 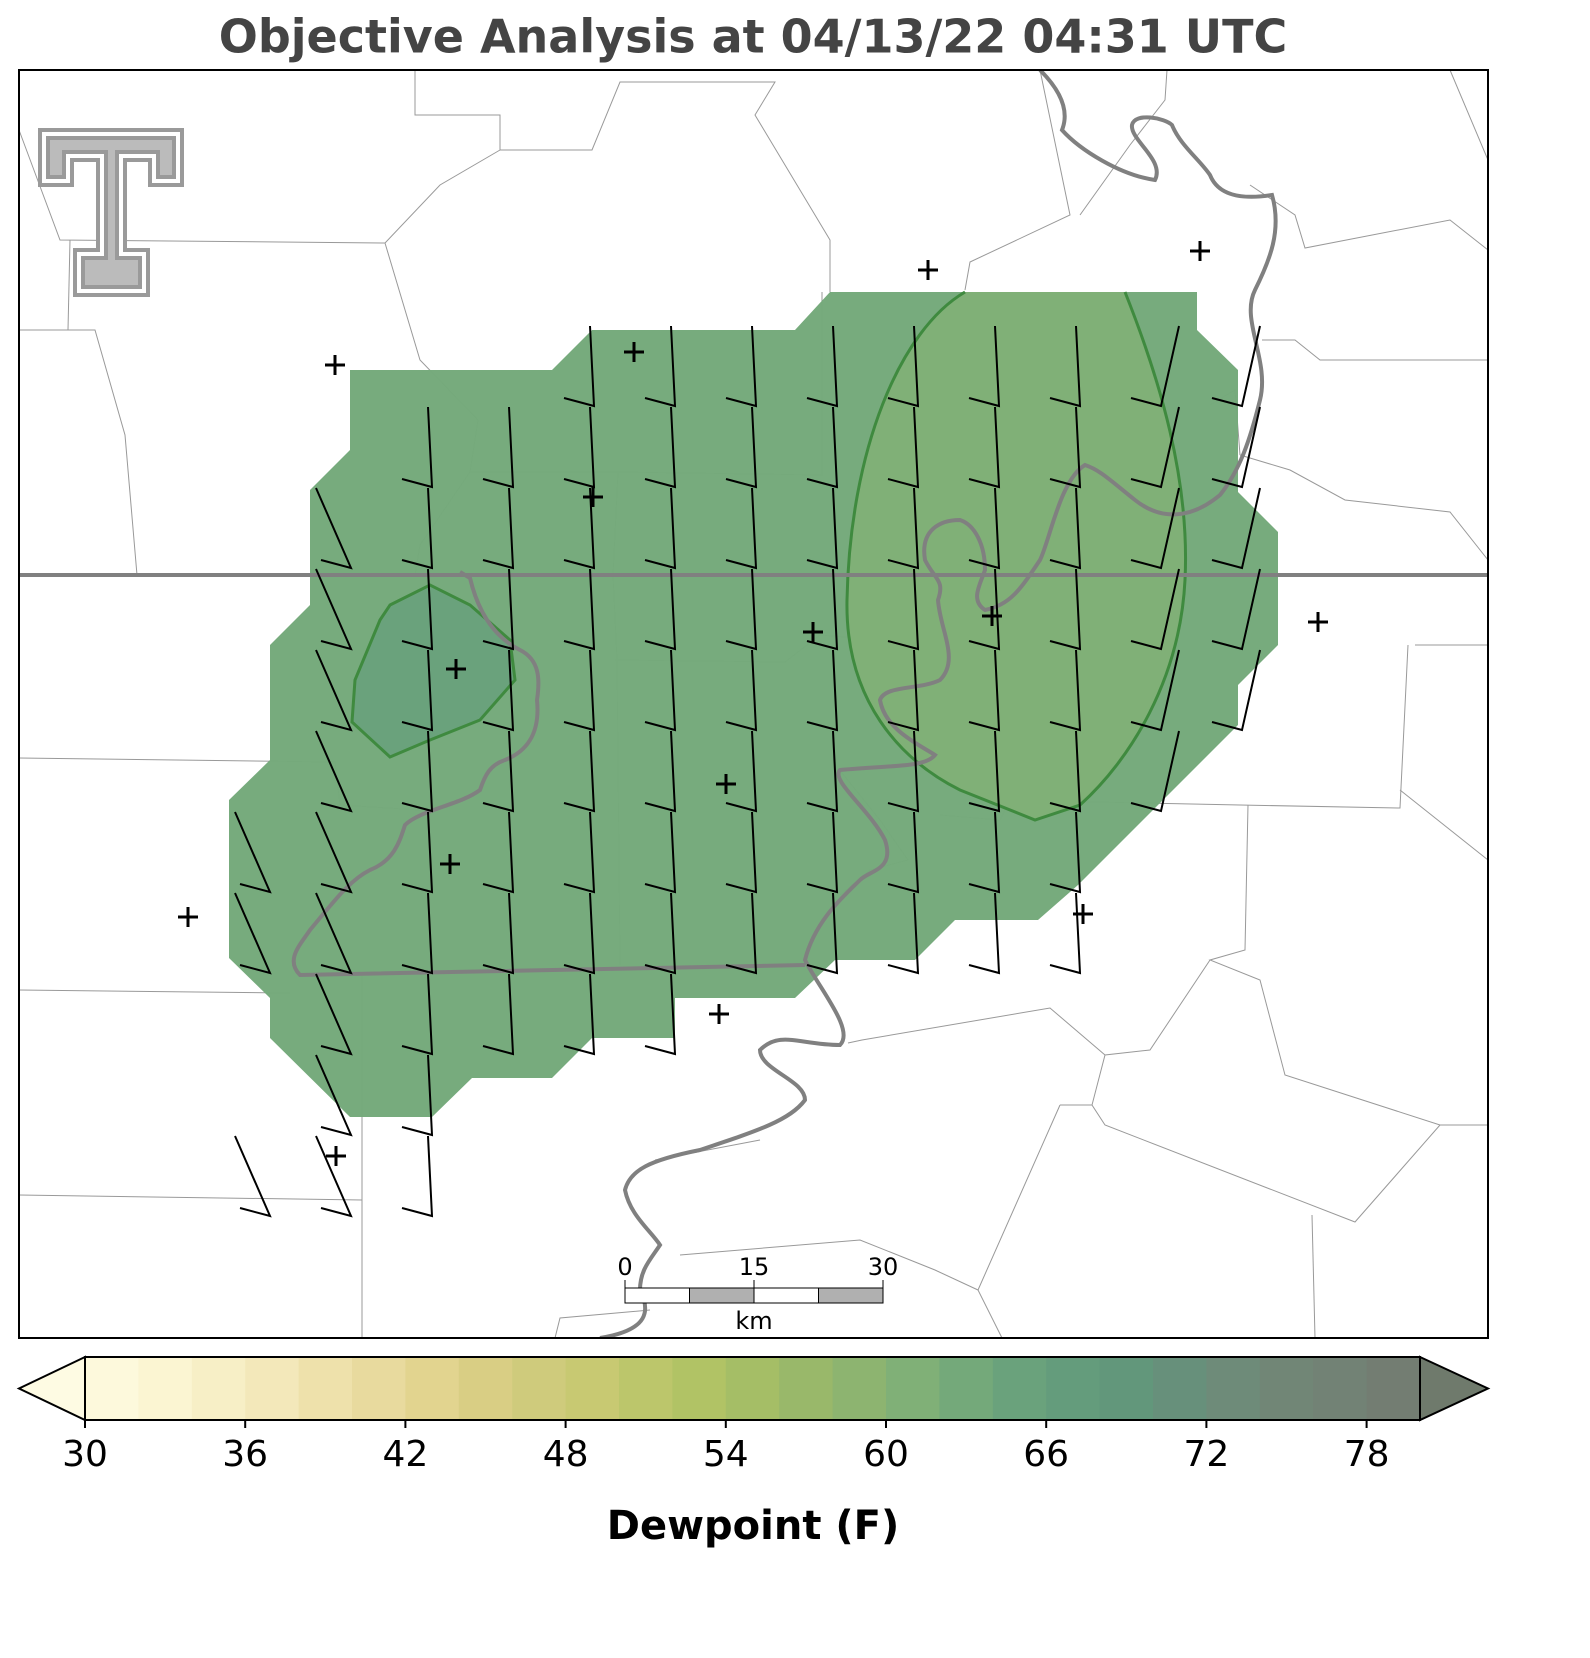 What do you see at coordinates (753, 1526) in the screenshot?
I see `colorbar-label: Dewpoint (F)` at bounding box center [753, 1526].